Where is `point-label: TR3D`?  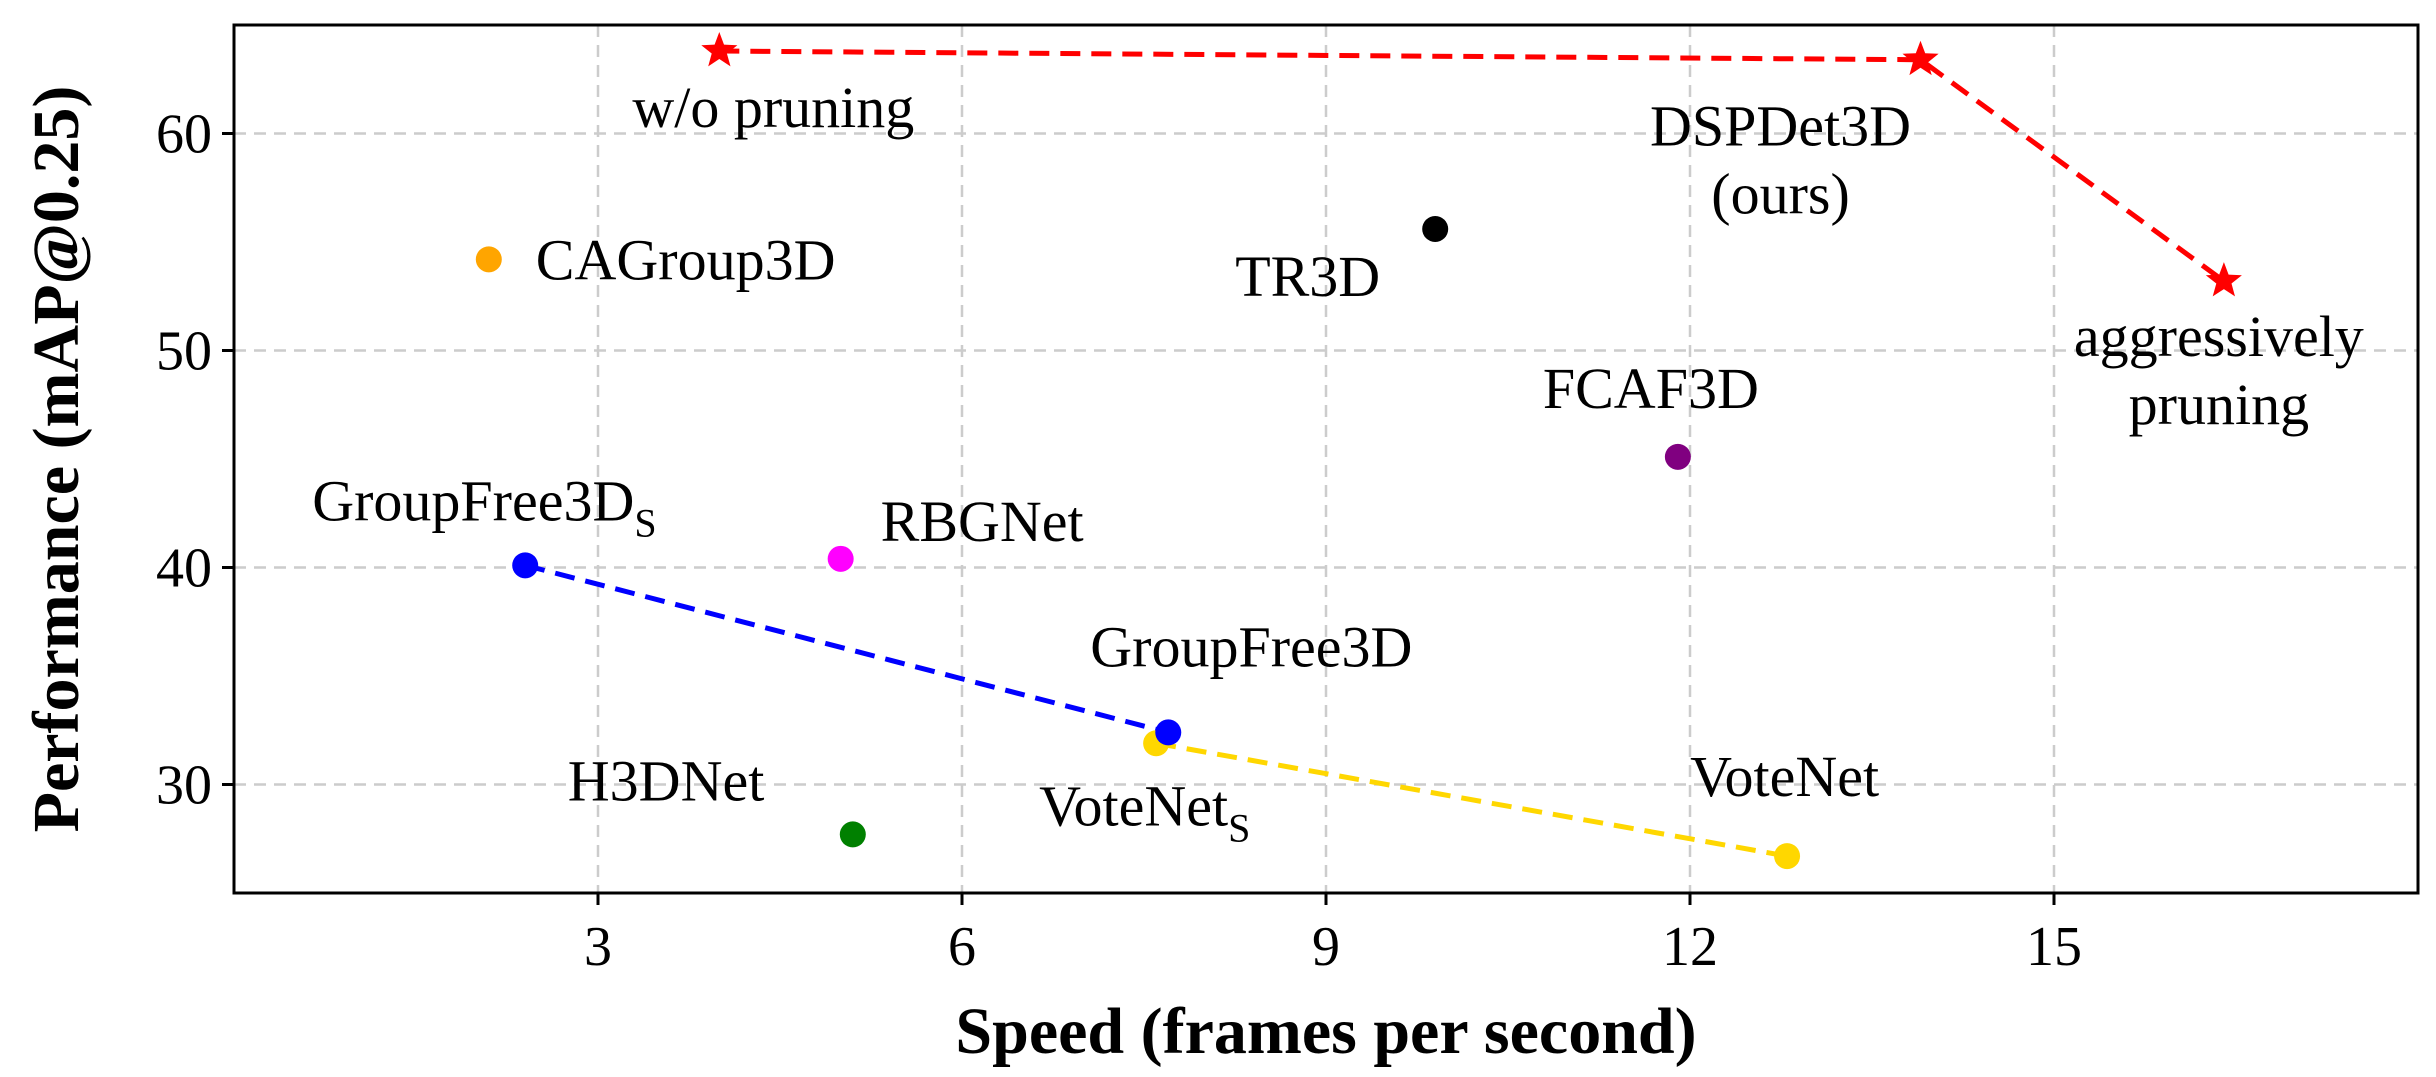
point-label: TR3D is located at coordinates (1307, 276).